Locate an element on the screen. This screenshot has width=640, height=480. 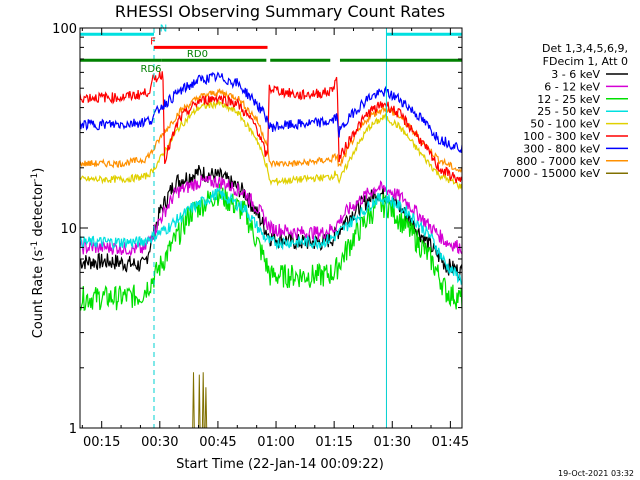
y-tick-label: 100 is located at coordinates (64, 29).